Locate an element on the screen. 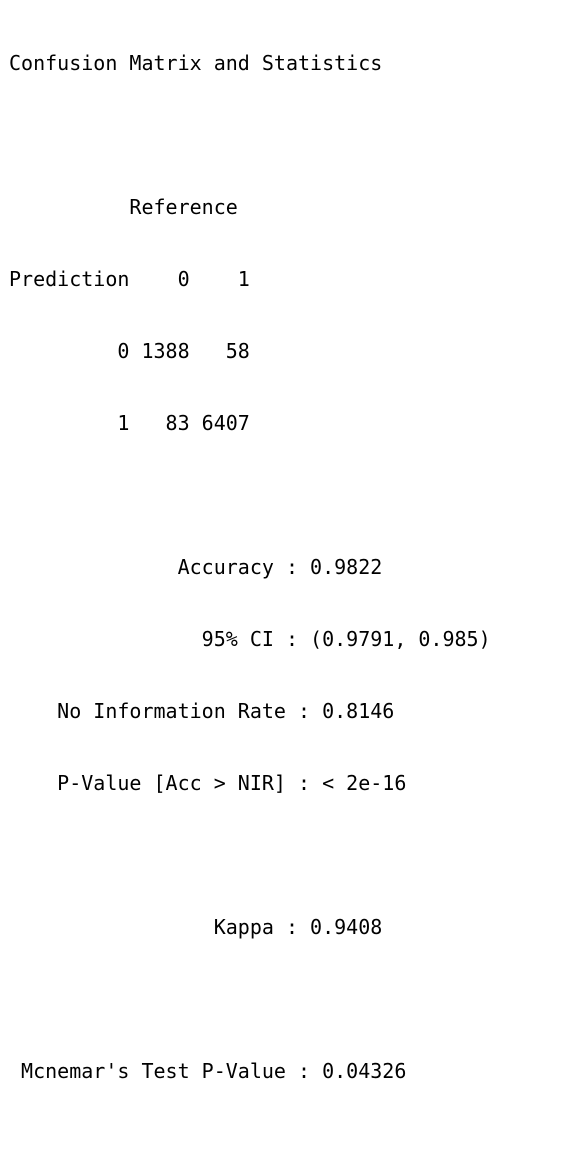 The width and height of the screenshot is (566, 1164). stat-accuracy: Accuracy : 0.9822 is located at coordinates (196, 567).